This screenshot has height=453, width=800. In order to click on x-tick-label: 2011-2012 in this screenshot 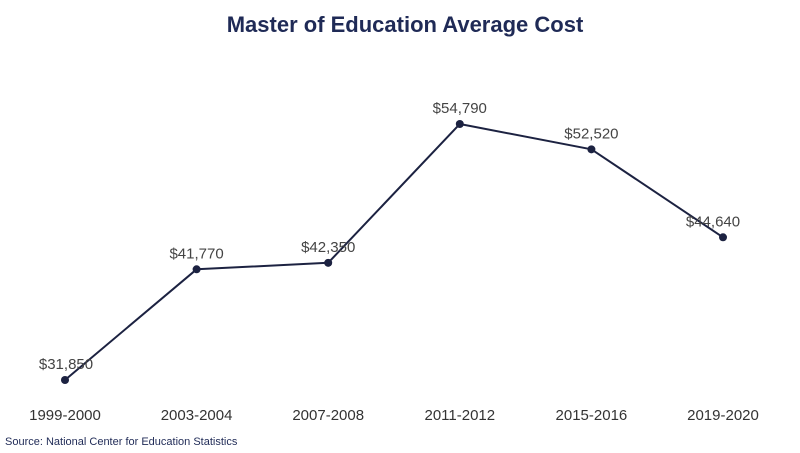, I will do `click(459, 415)`.